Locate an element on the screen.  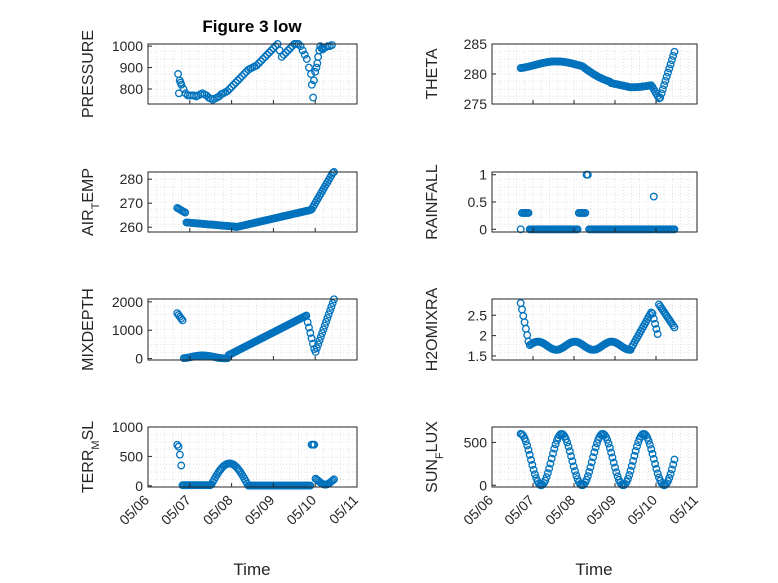
y-tick-label: 280 is located at coordinates (132, 179).